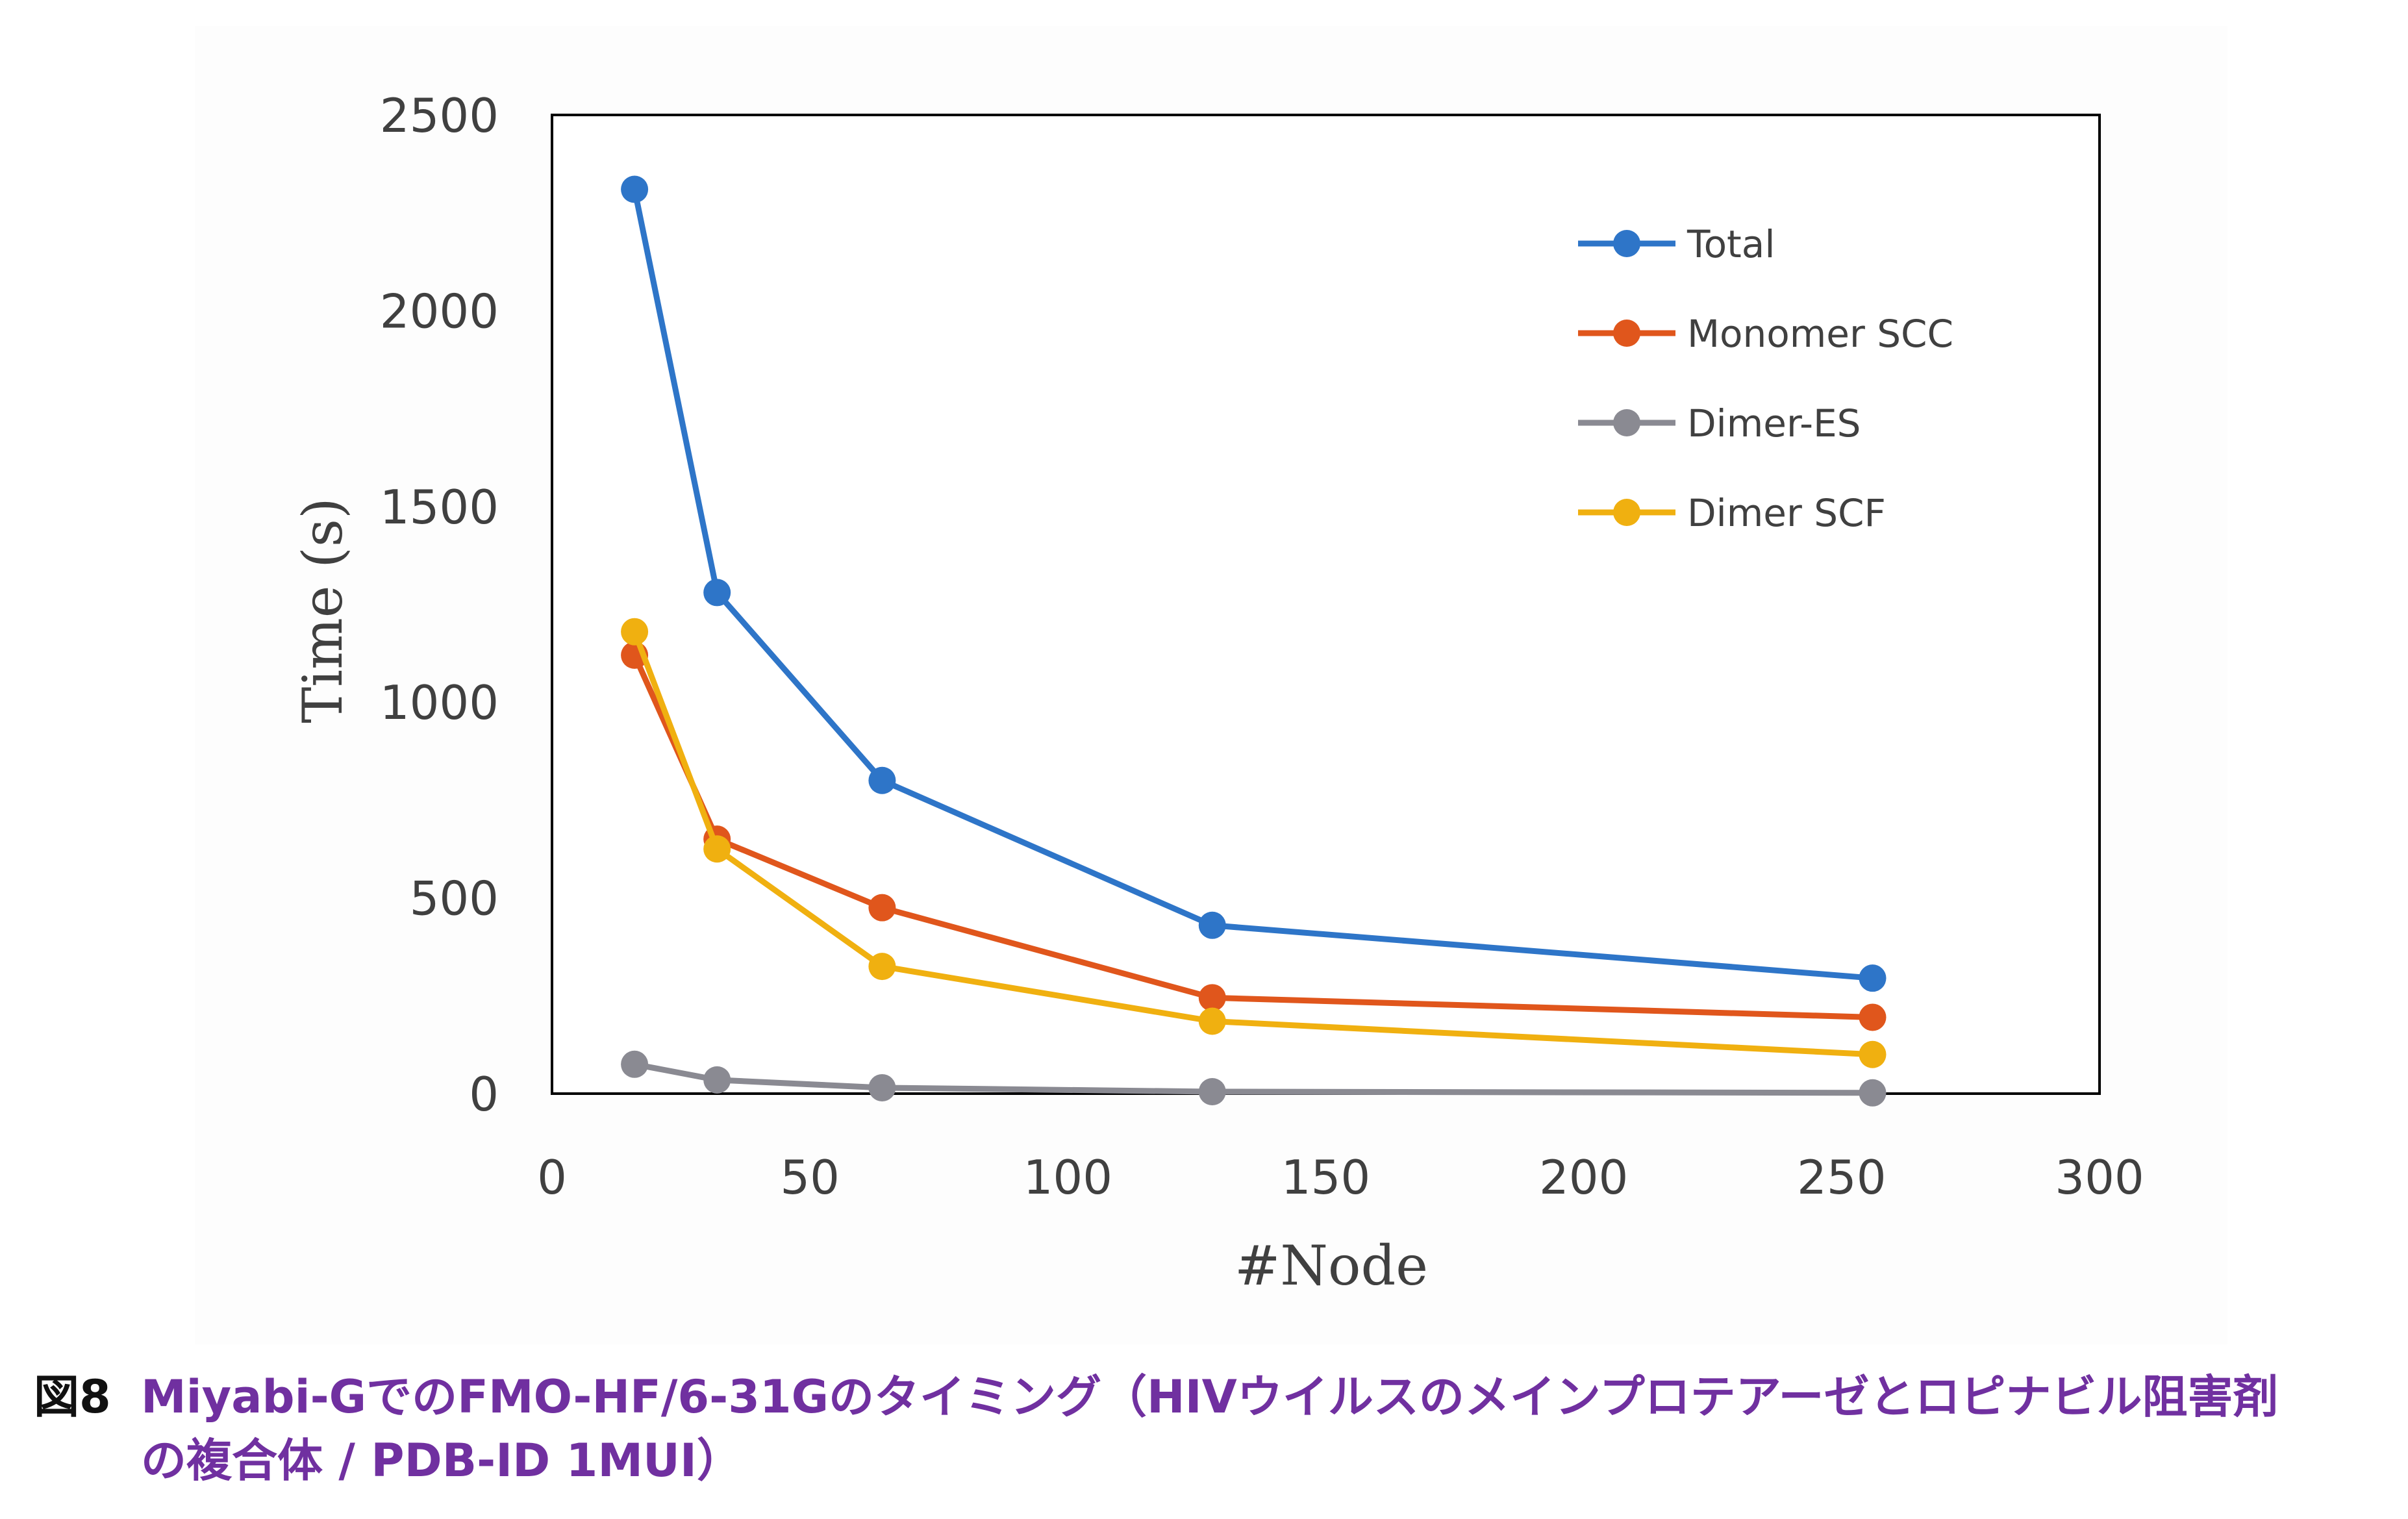 The width and height of the screenshot is (2408, 1519). Describe the element at coordinates (1067, 1177) in the screenshot. I see `x-tick-label: 100` at that location.